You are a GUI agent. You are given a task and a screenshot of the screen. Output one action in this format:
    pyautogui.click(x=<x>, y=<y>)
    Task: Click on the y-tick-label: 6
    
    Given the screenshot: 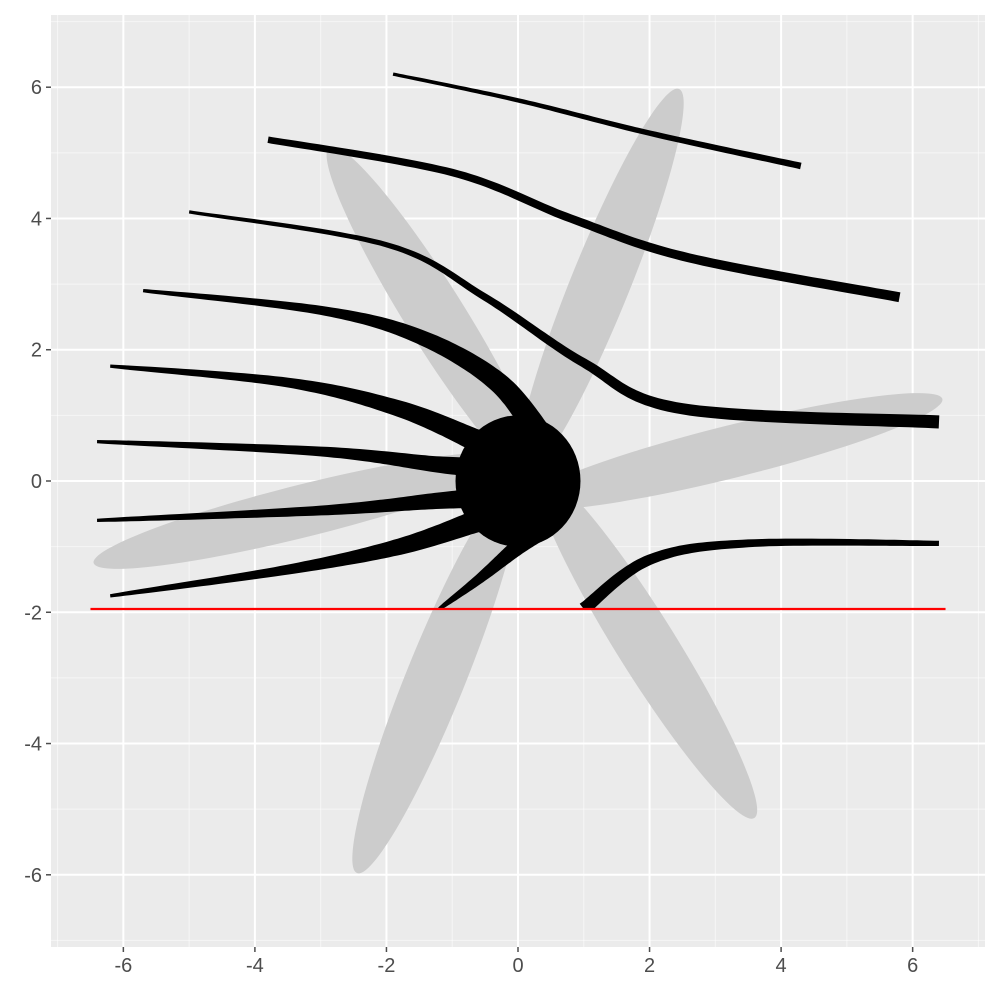 What is the action you would take?
    pyautogui.click(x=36, y=88)
    